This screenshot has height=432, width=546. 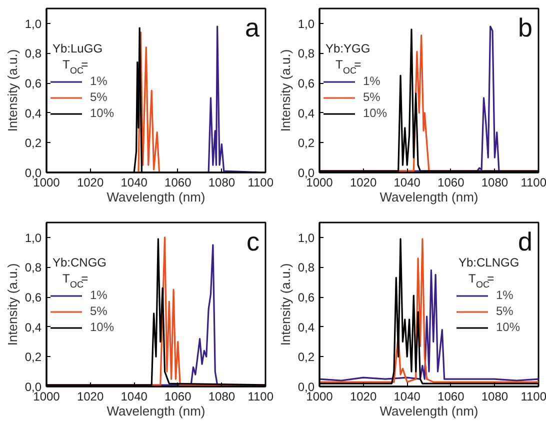 What do you see at coordinates (252, 27) in the screenshot?
I see `annotation: a` at bounding box center [252, 27].